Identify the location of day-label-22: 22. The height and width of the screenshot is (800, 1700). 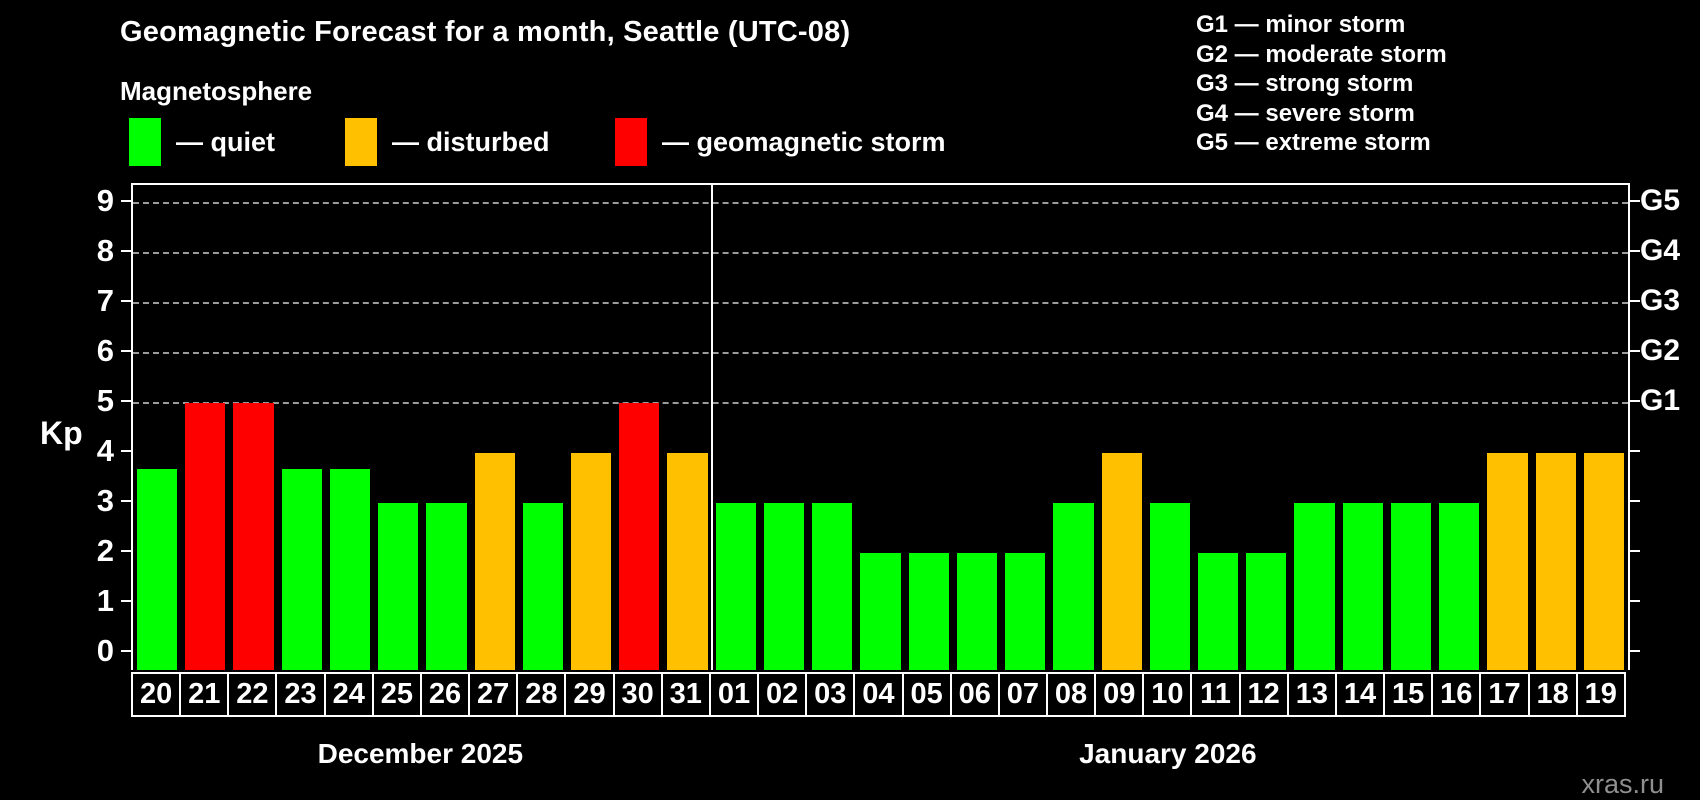
(253, 694).